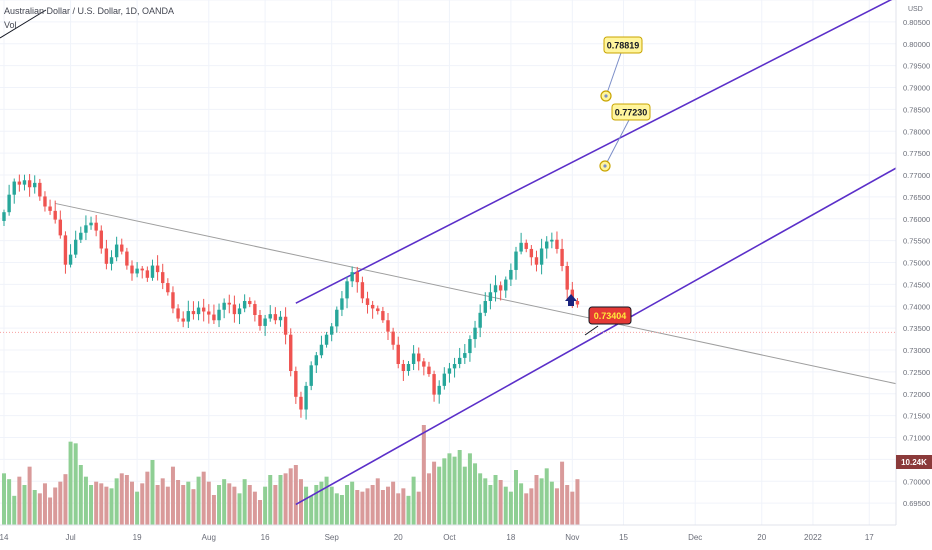 This screenshot has height=550, width=932. I want to click on annotation-box, so click(623, 45).